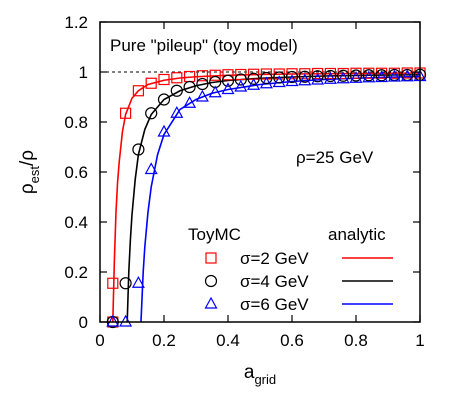 This screenshot has height=400, width=451. Describe the element at coordinates (27, 188) in the screenshot. I see `y-axis-title-main: ρ` at that location.